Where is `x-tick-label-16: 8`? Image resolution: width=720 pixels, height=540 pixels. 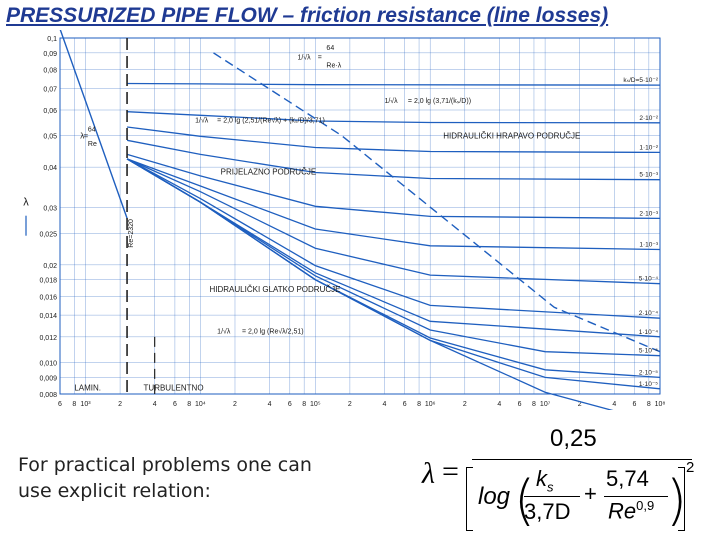 x-tick-label-16: 8 is located at coordinates (419, 404).